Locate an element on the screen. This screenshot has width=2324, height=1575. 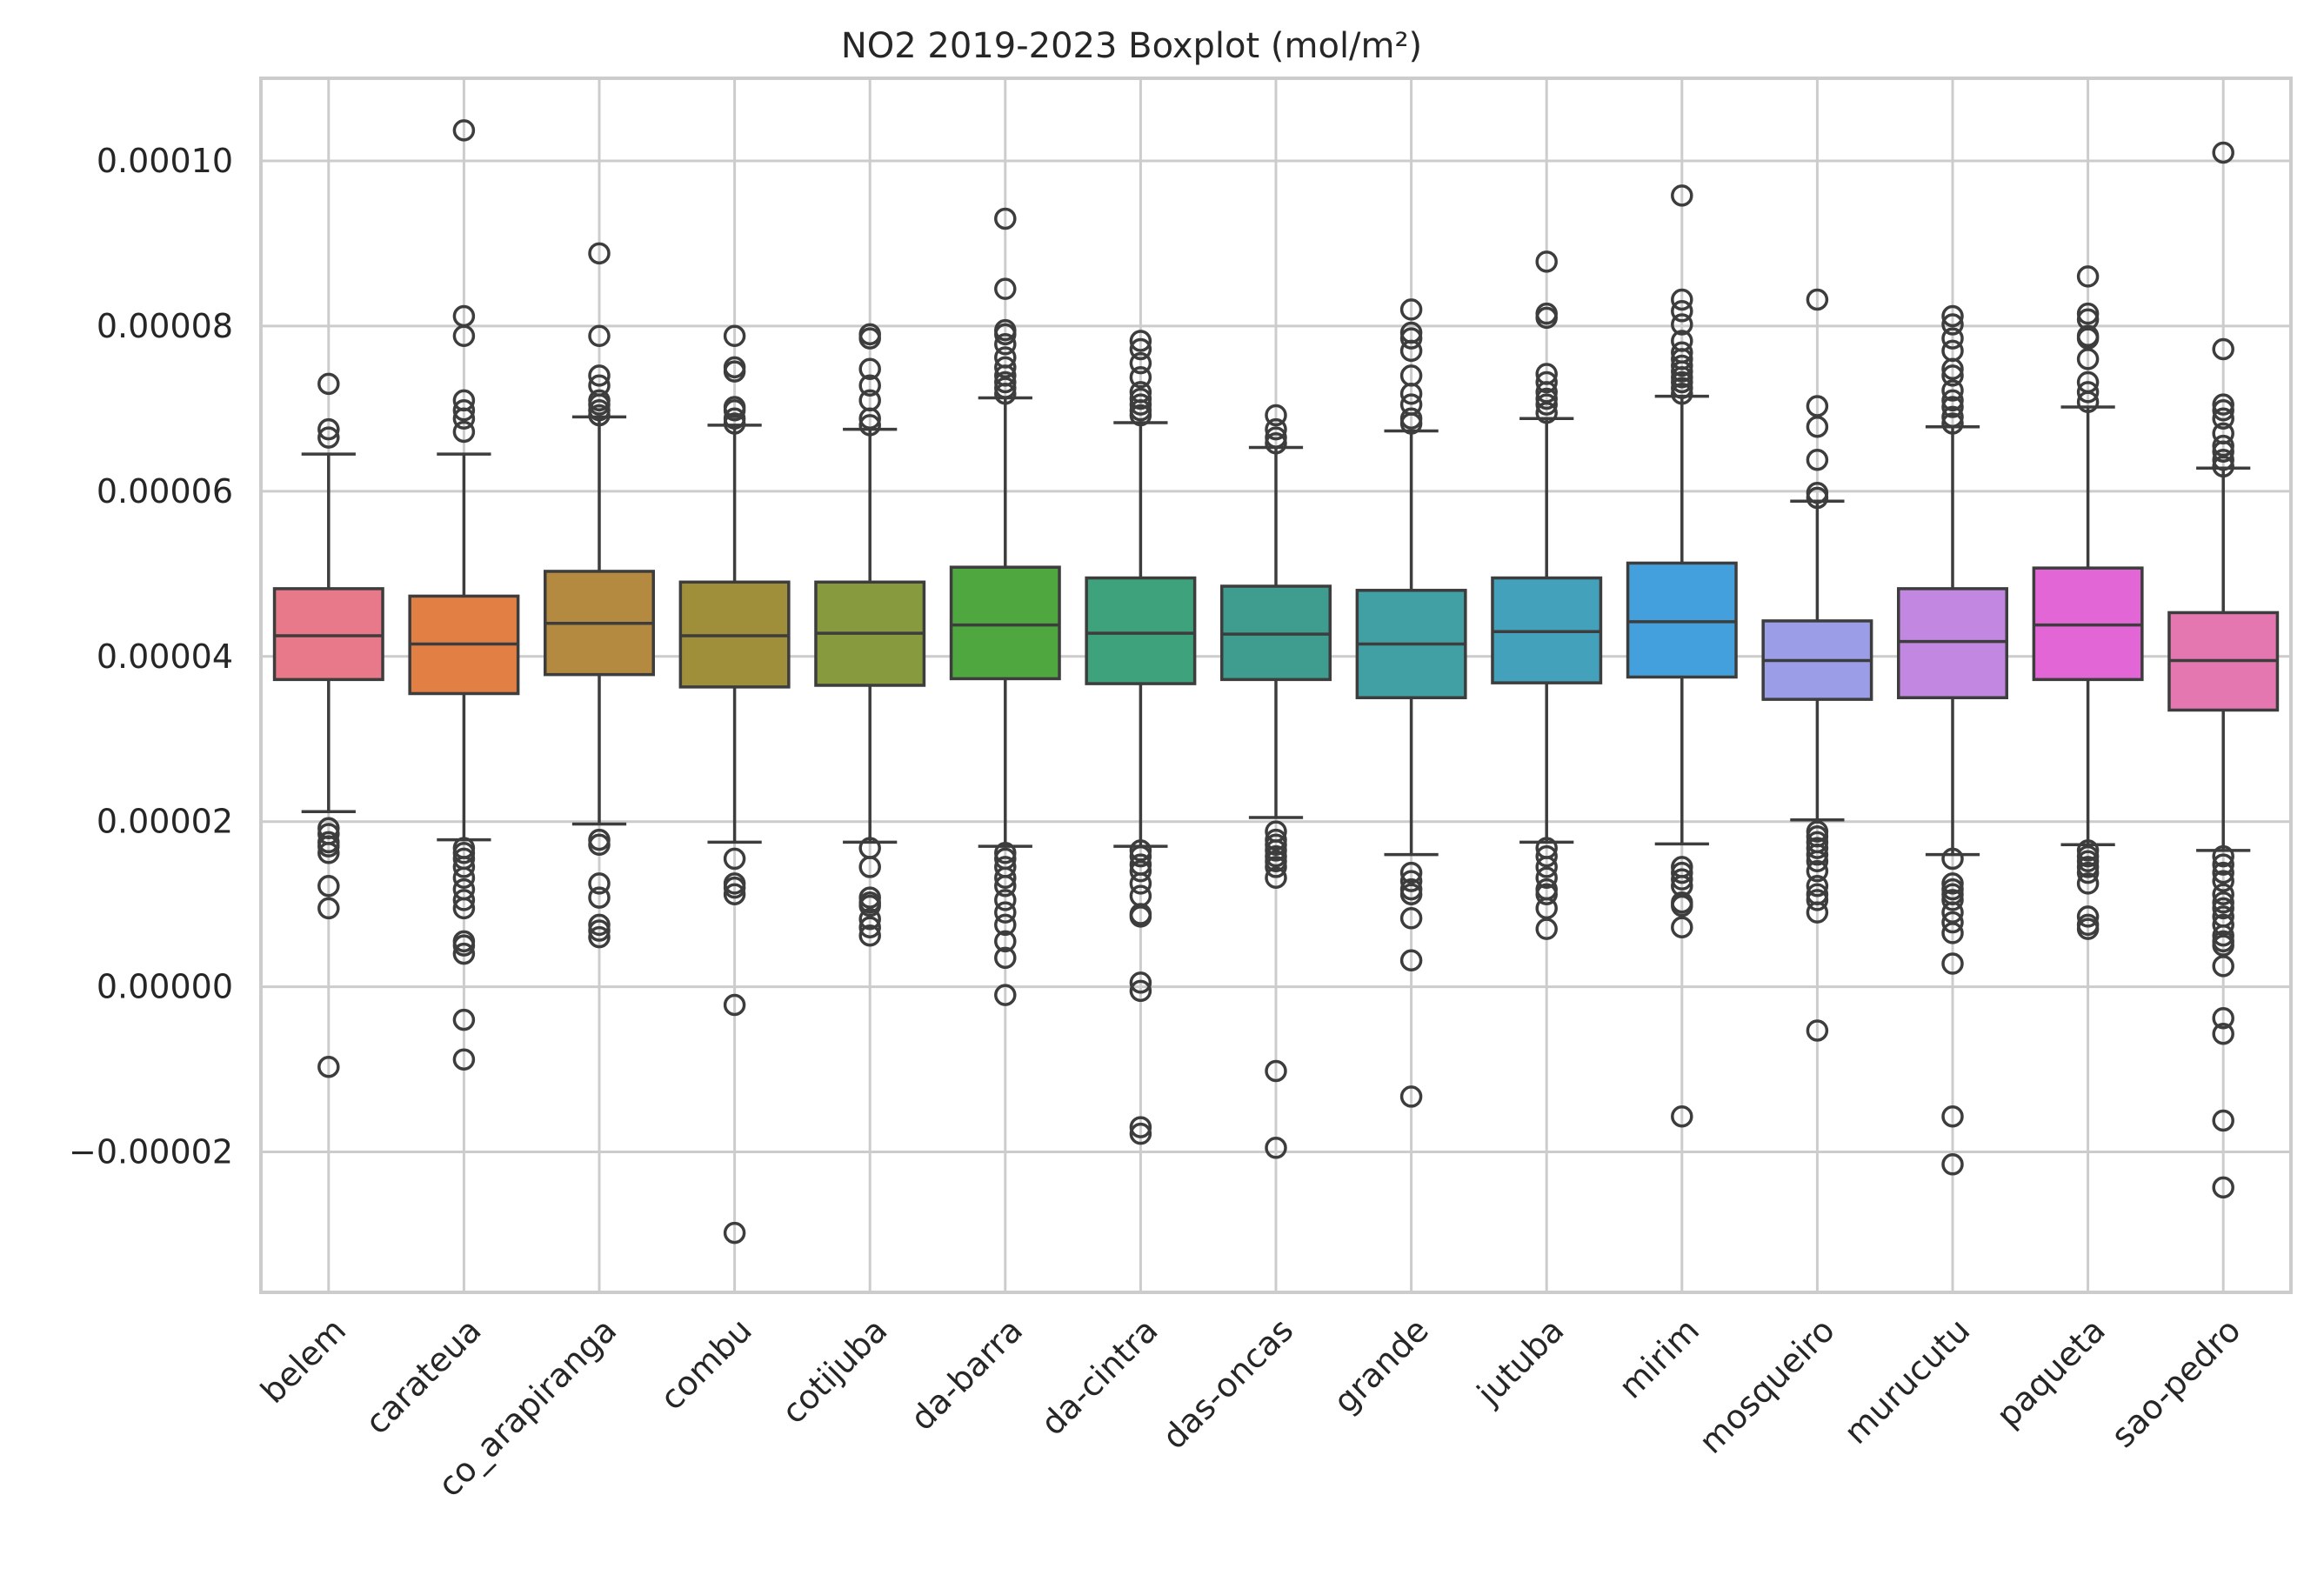
x-tick-label: da-barra is located at coordinates (966, 1375).